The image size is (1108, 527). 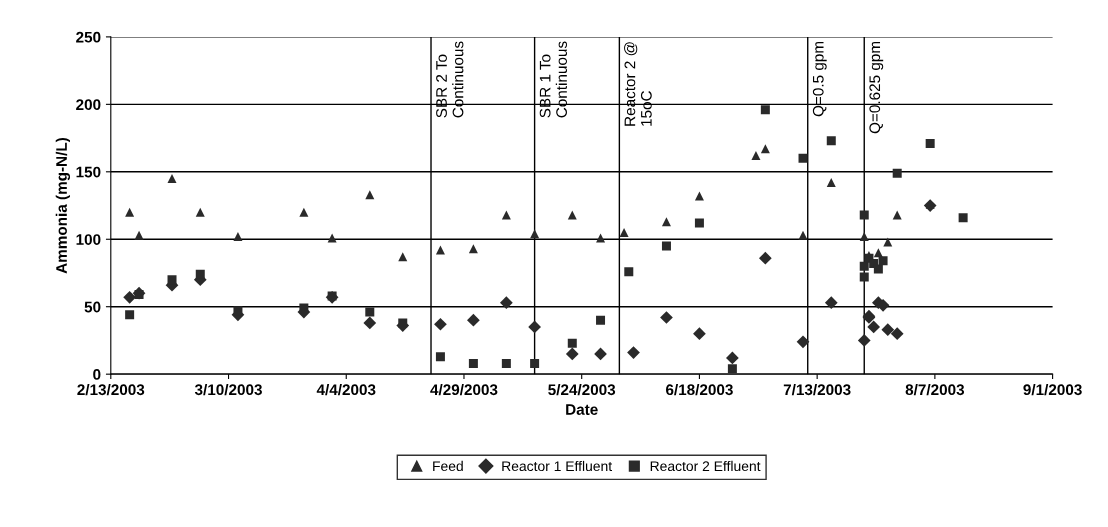 What do you see at coordinates (88, 239) in the screenshot?
I see `y-tick-label: 100` at bounding box center [88, 239].